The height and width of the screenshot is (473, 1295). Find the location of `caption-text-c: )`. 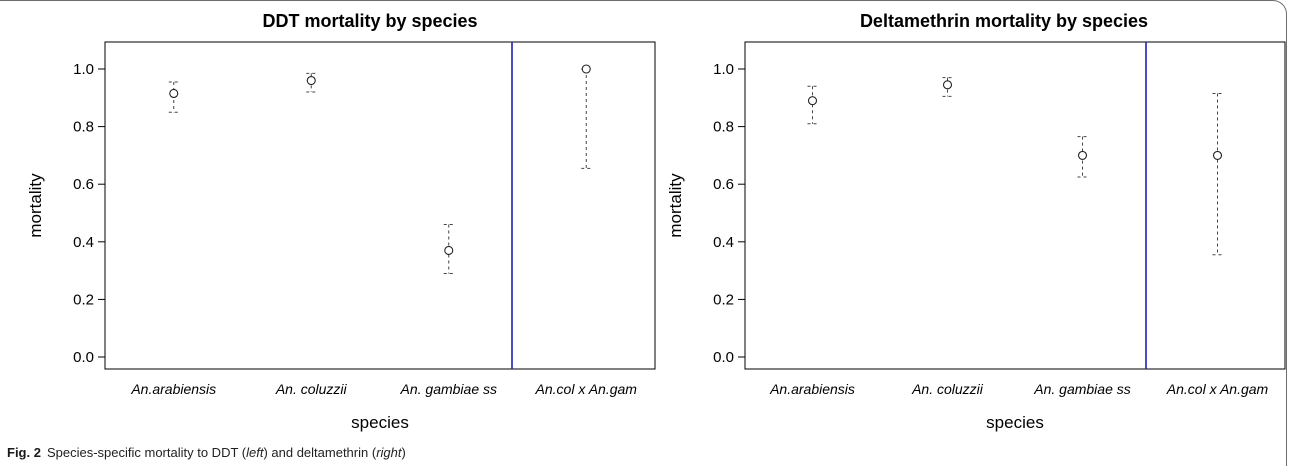

caption-text-c: ) is located at coordinates (403, 452).